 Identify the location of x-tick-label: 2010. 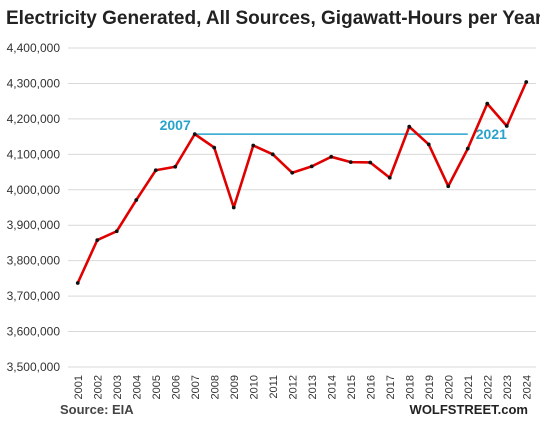
(254, 387).